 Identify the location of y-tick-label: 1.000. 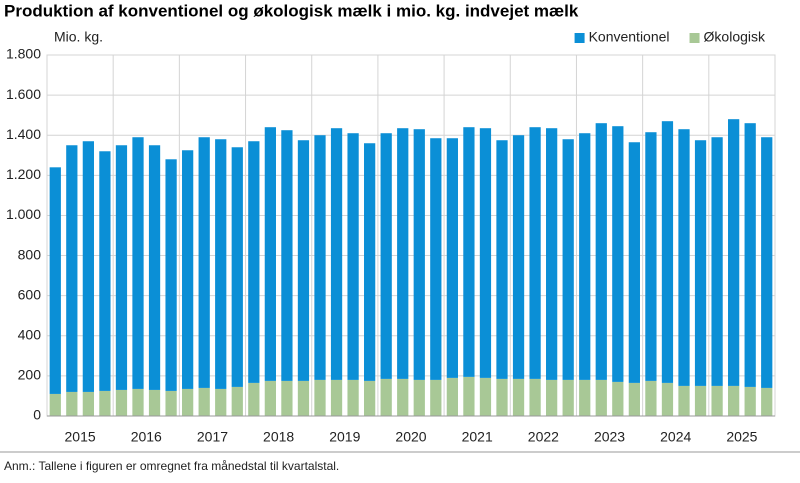
(23, 214).